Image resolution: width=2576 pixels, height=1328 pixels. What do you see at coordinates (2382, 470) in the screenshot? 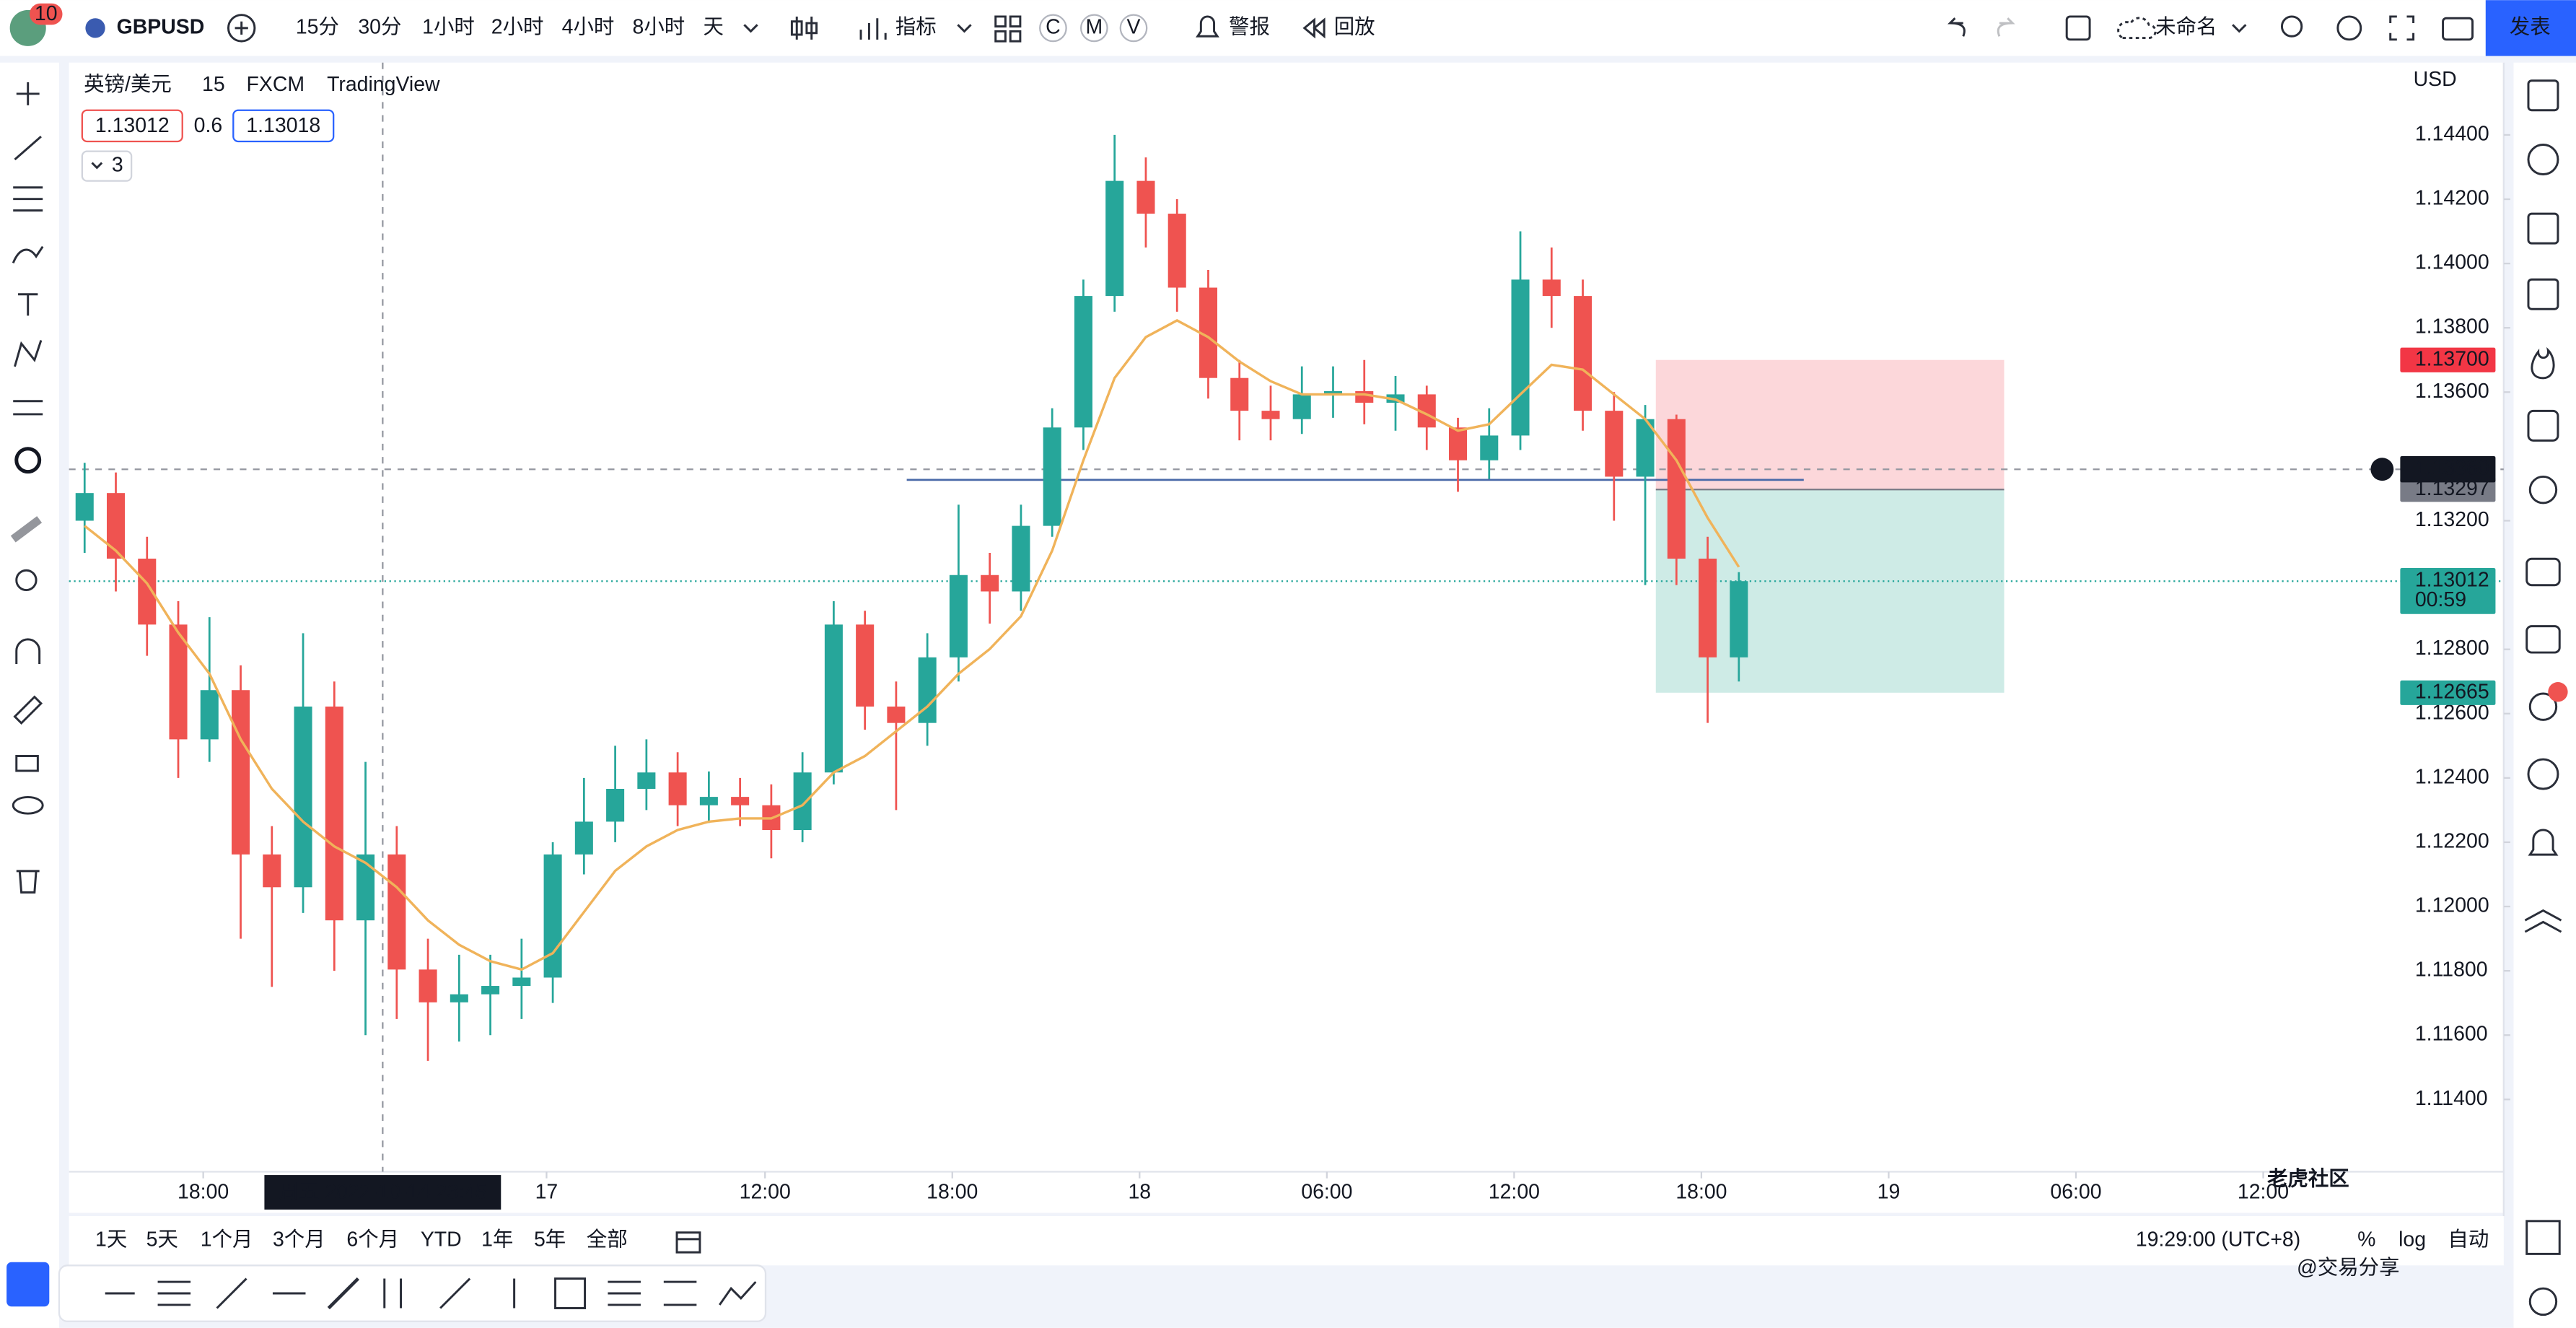
I see `add-alert-button` at bounding box center [2382, 470].